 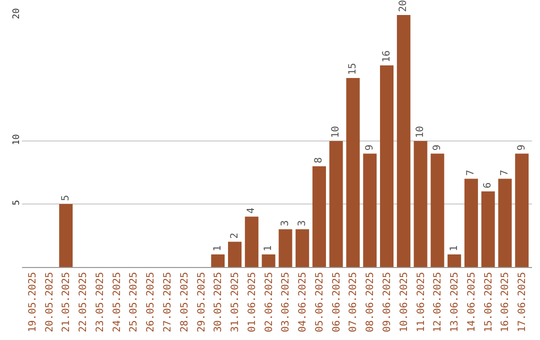 I want to click on x-tick-label: 31.05.2025, so click(x=236, y=302).